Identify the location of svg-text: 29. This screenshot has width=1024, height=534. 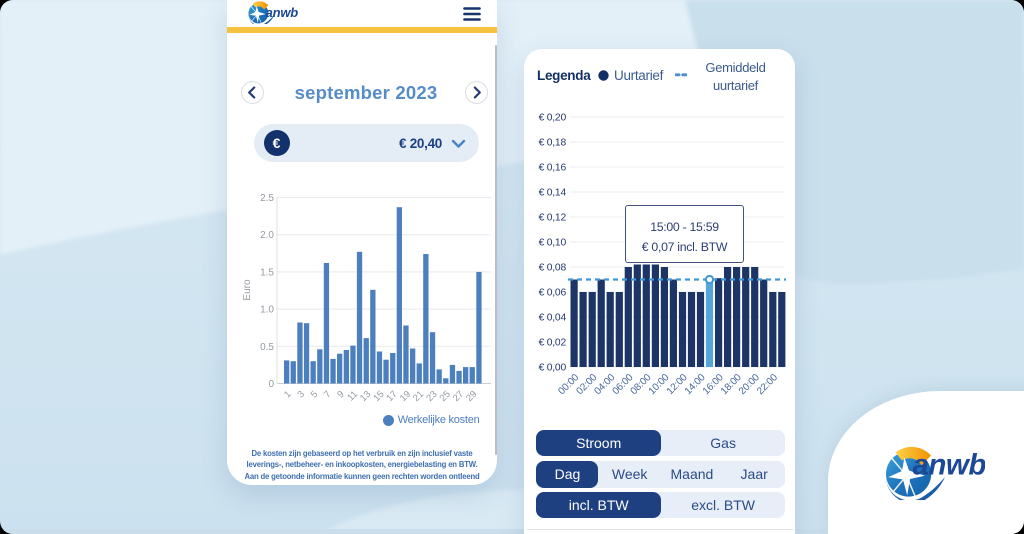
(471, 396).